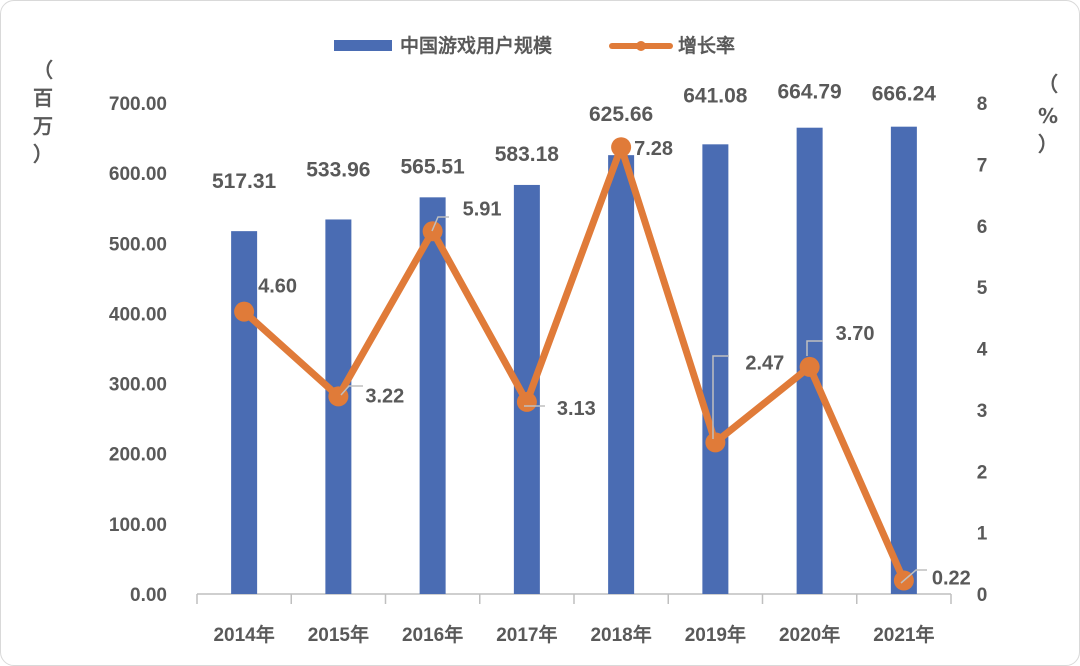 The width and height of the screenshot is (1080, 666). Describe the element at coordinates (576, 409) in the screenshot. I see `rate-value-label: 3.13` at that location.